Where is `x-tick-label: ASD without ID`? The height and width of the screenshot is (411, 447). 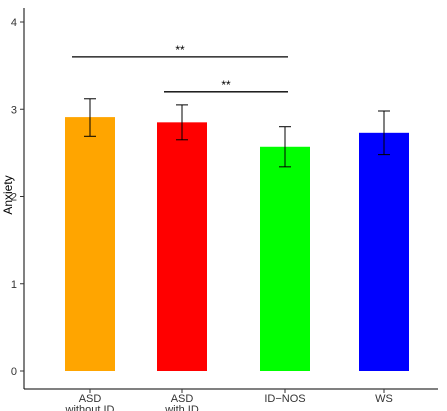
x-tick-label: ASD without ID is located at coordinates (90, 402).